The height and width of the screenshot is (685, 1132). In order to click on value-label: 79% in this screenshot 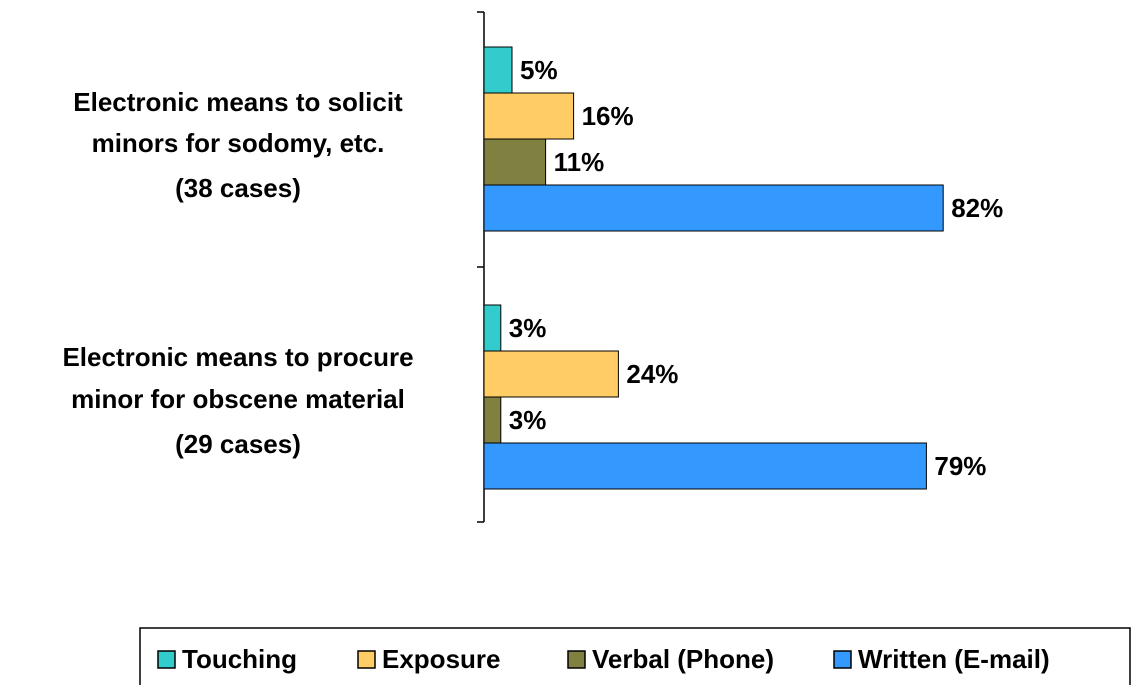, I will do `click(960, 466)`.